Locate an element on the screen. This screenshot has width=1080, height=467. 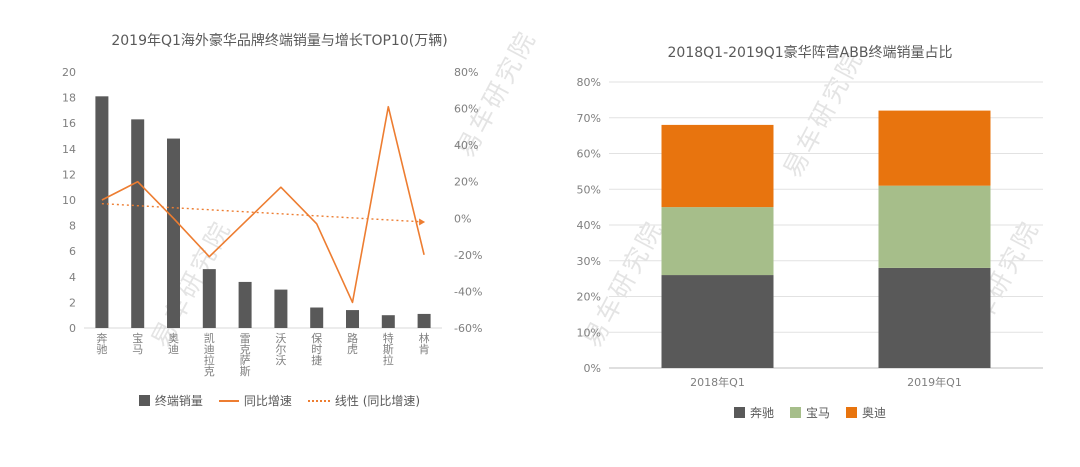
left-axis-tick: 8 is located at coordinates (72, 226).